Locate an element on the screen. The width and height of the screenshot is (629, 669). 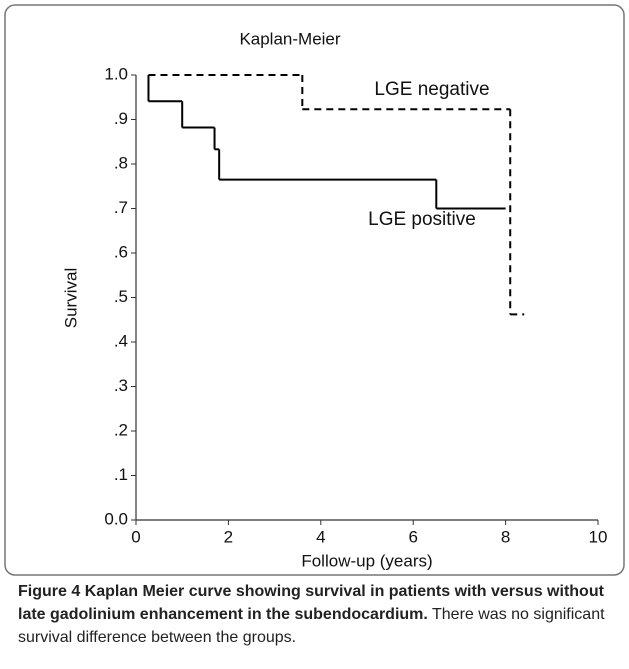
x-tick-label: 4 is located at coordinates (320, 536).